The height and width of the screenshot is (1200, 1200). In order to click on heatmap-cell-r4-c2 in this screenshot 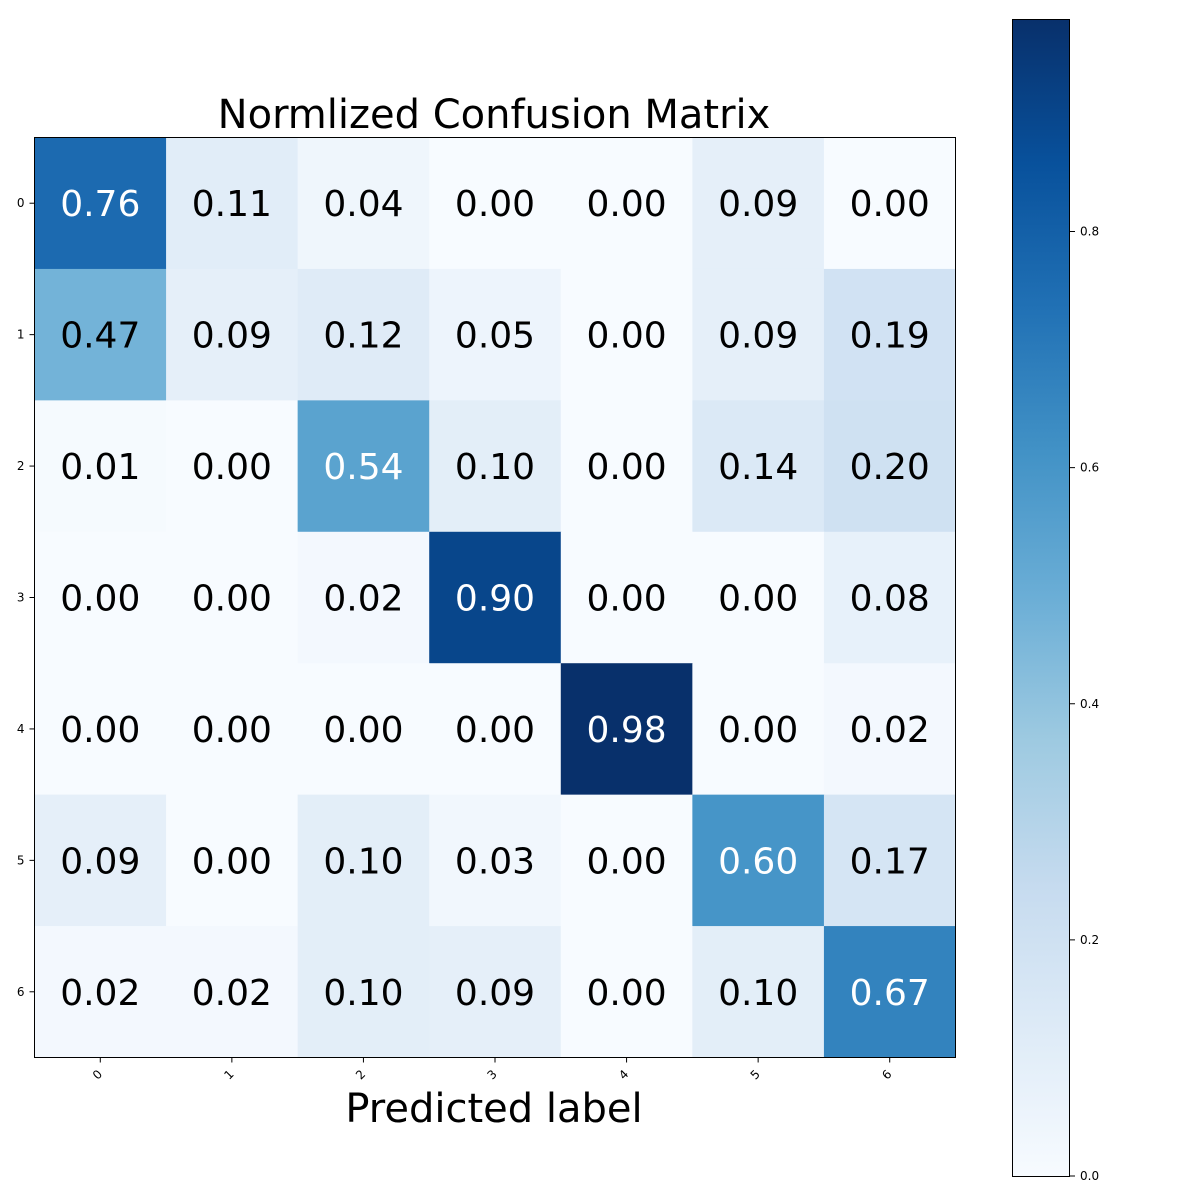, I will do `click(363, 729)`.